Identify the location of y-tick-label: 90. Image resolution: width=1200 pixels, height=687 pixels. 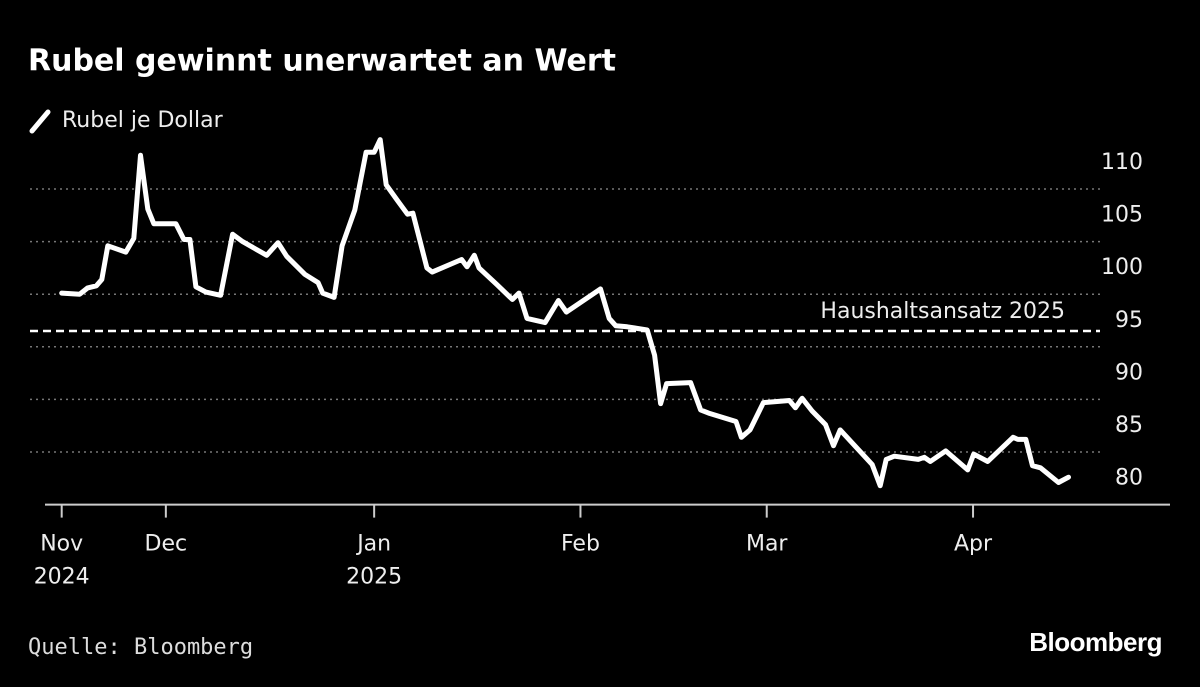
(1129, 372).